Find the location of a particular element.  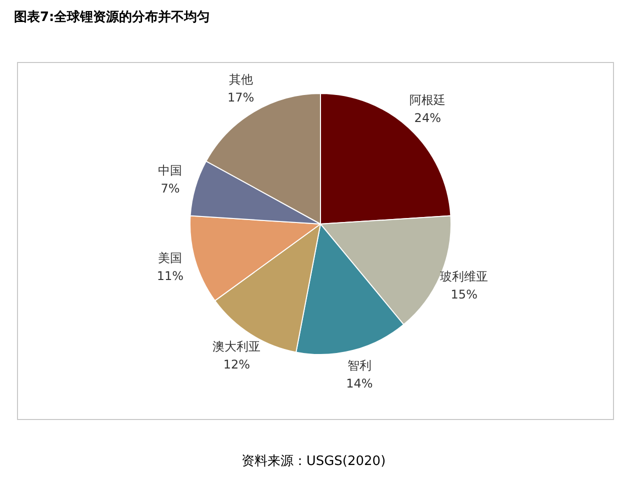

data-label: 14% is located at coordinates (359, 383).